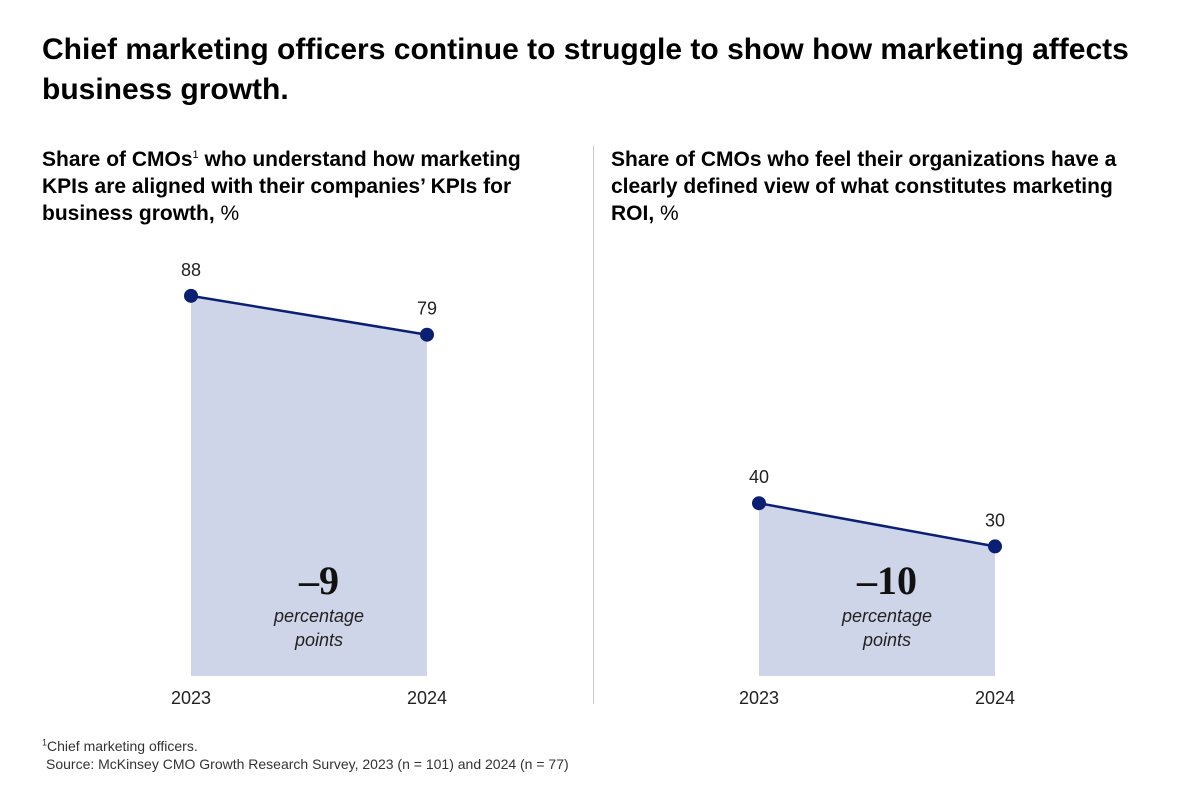 This screenshot has height=799, width=1200. Describe the element at coordinates (191, 295) in the screenshot. I see `left-point-2023` at that location.